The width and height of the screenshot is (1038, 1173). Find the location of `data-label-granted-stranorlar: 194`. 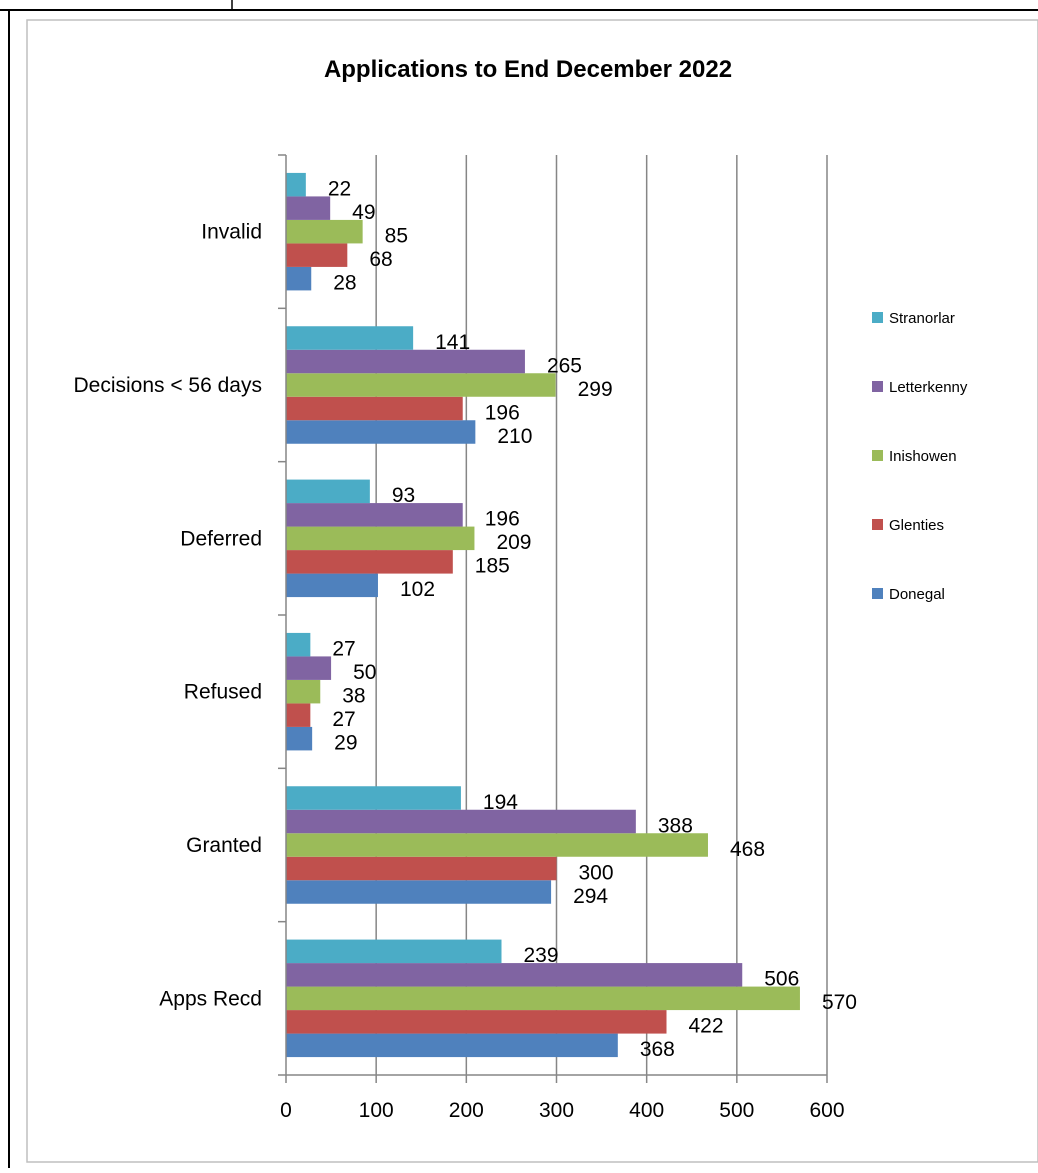

data-label-granted-stranorlar: 194 is located at coordinates (500, 802).